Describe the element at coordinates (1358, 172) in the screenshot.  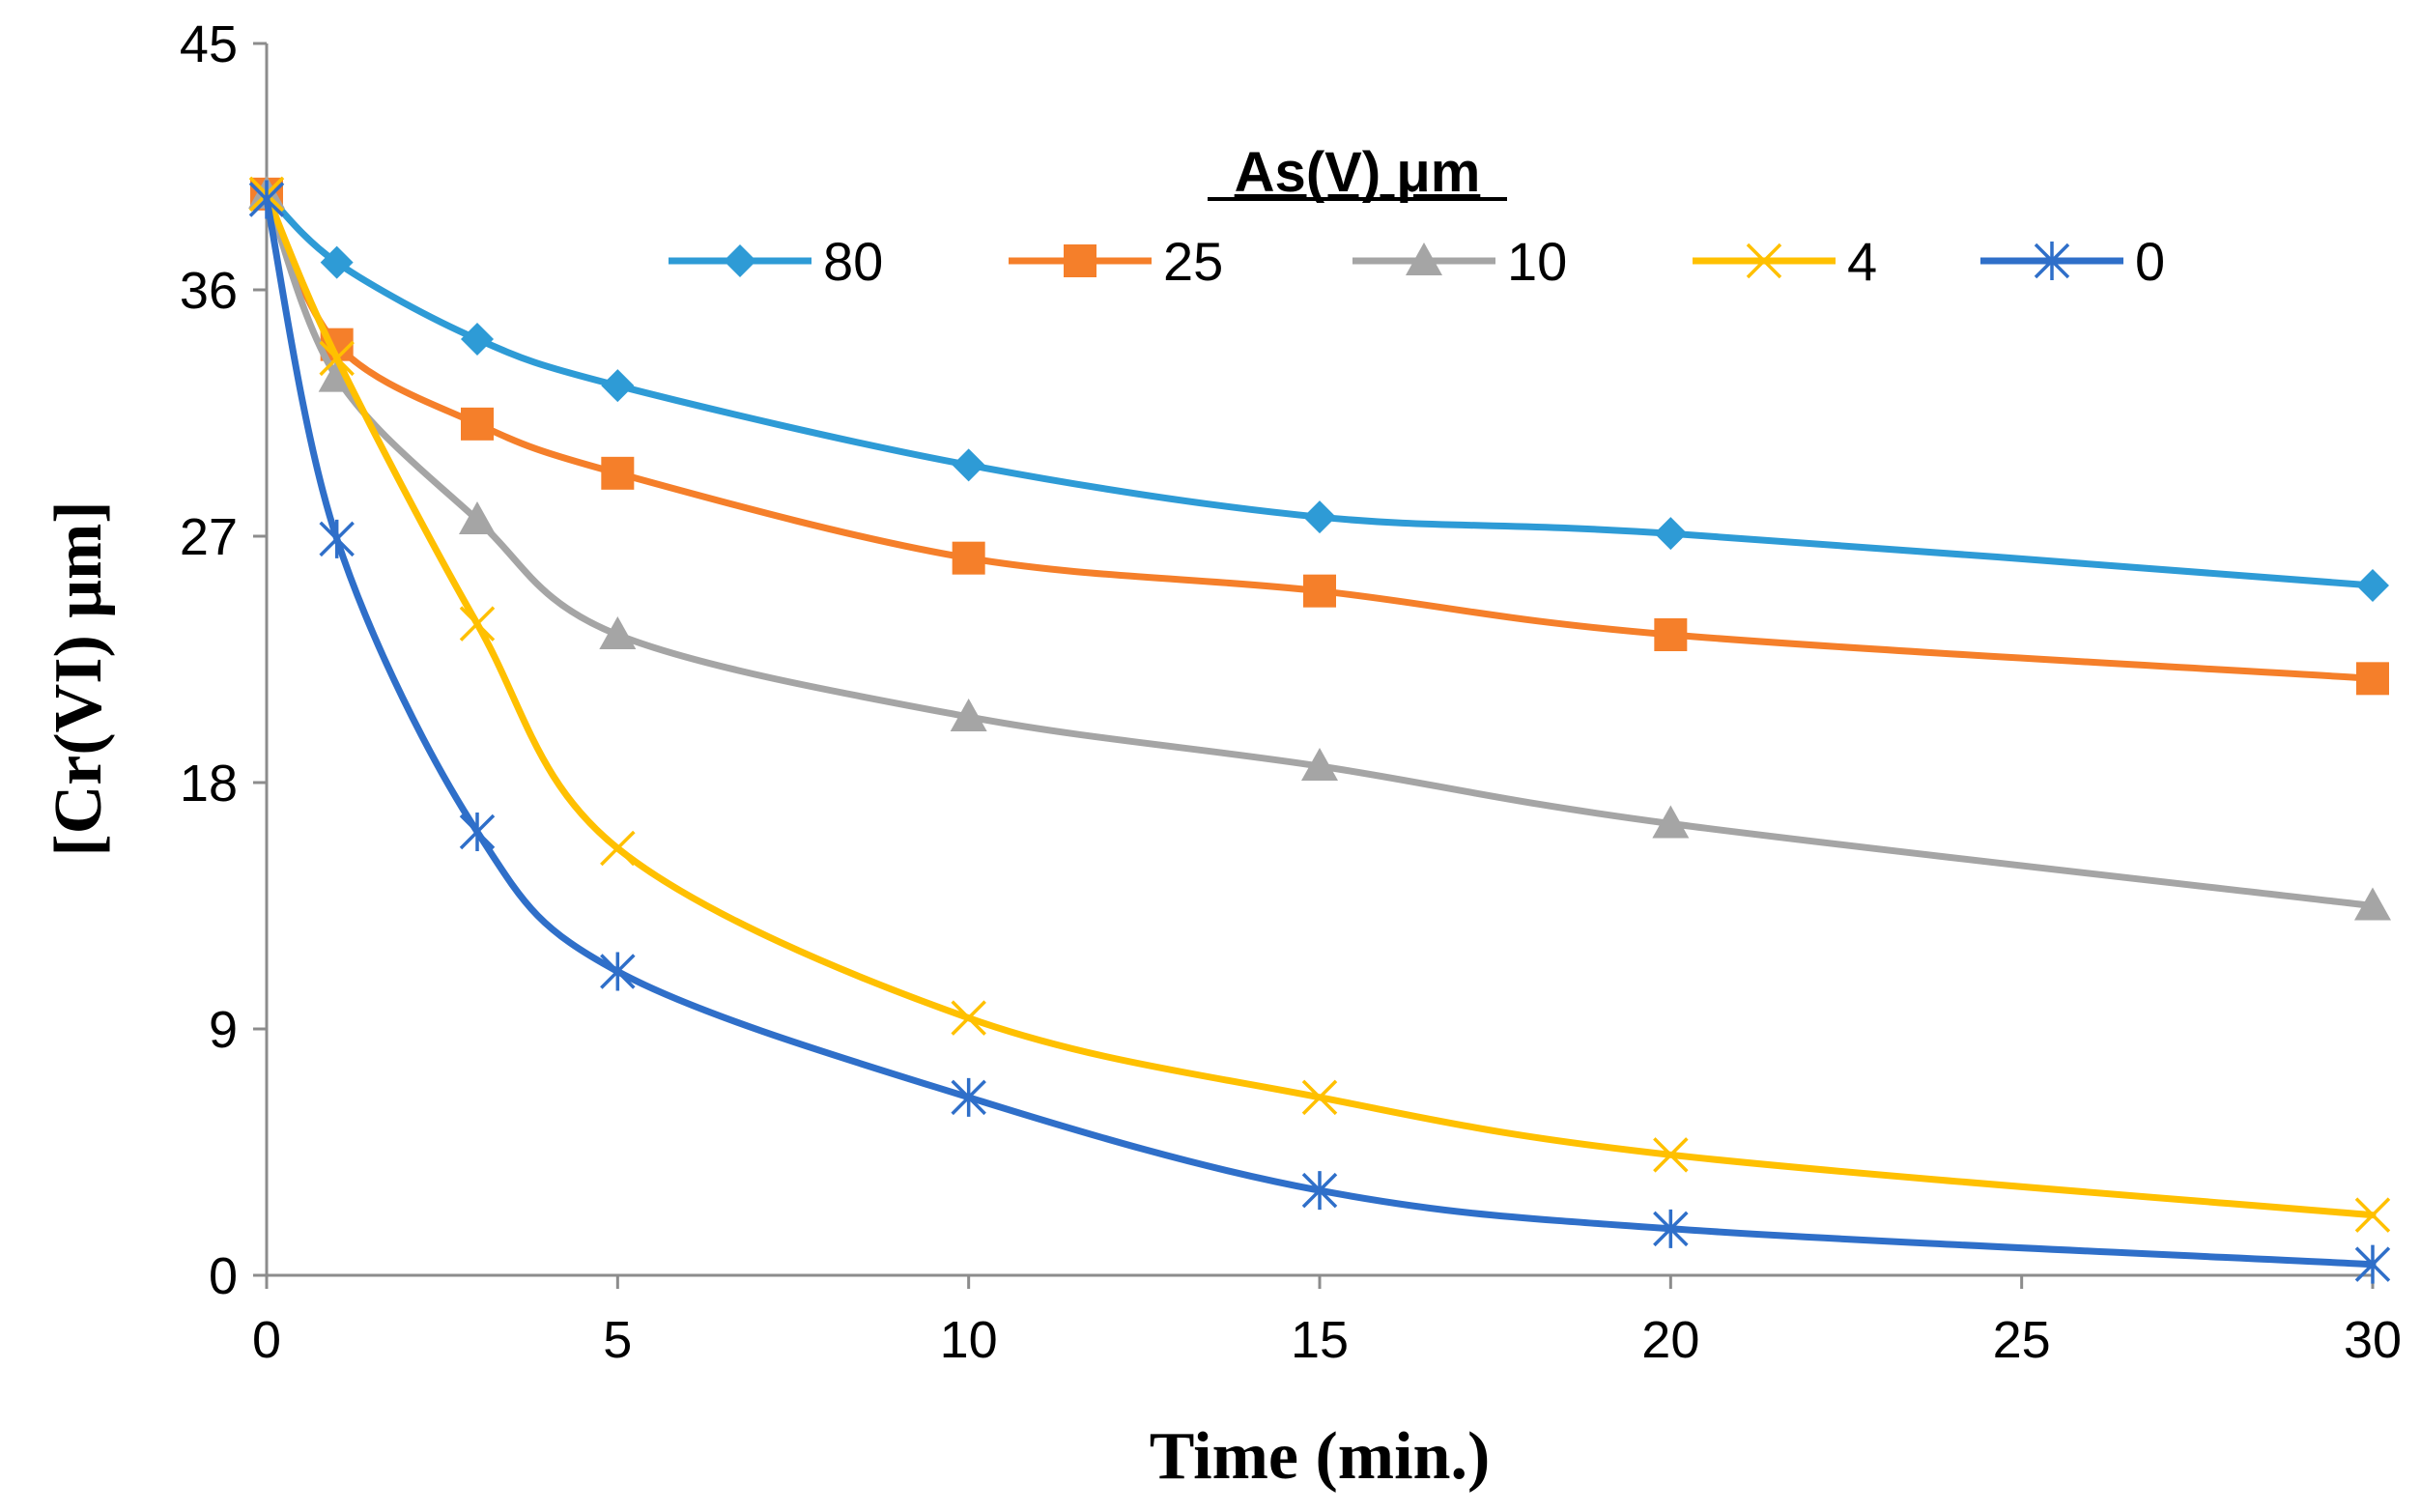
I see `legend-title: As(V) μm` at that location.